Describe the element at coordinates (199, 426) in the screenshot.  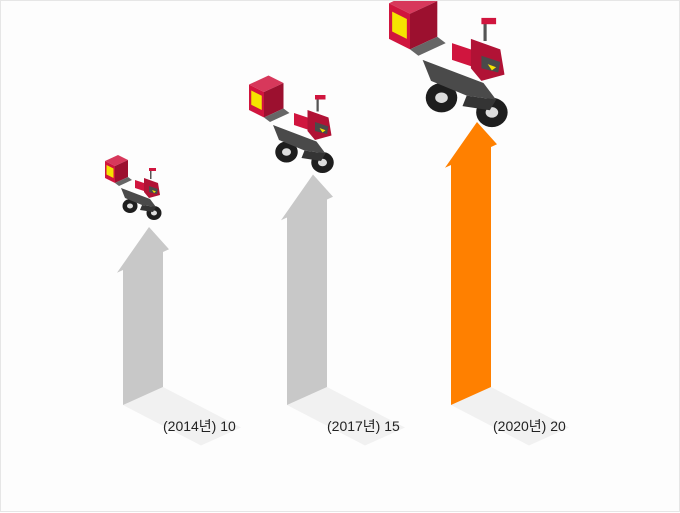
I see `bar-label: (2014년) 10` at that location.